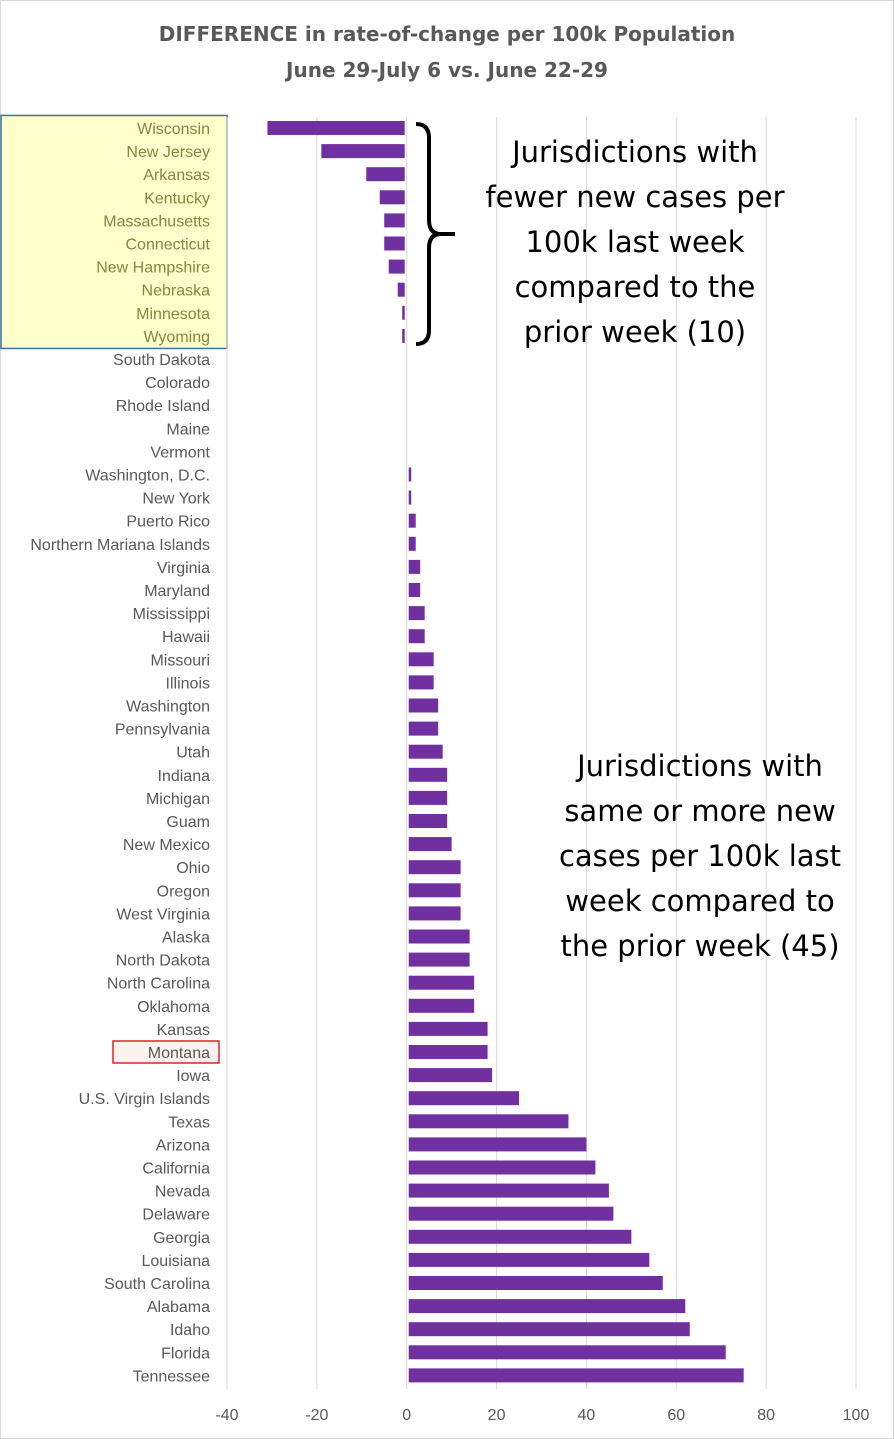 The width and height of the screenshot is (894, 1439). What do you see at coordinates (163, 961) in the screenshot?
I see `category-label: North Dakota` at bounding box center [163, 961].